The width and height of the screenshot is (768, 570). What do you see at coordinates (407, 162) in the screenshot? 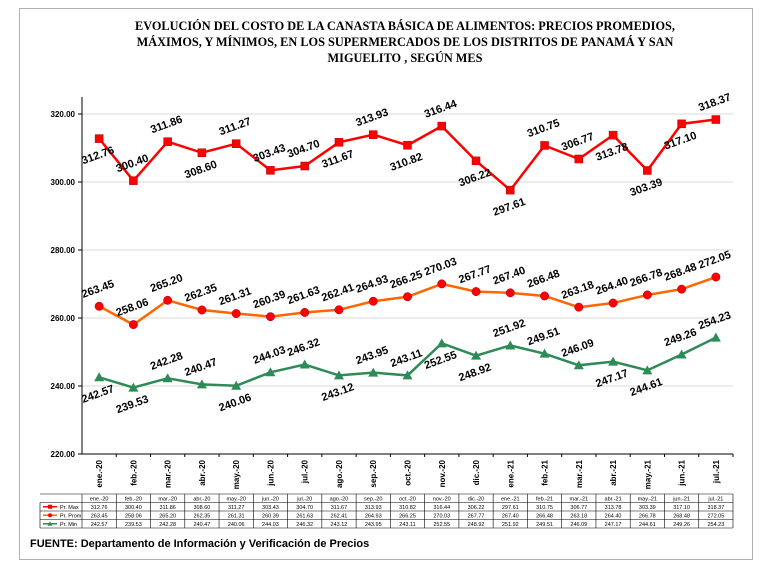
I see `data-label: 310.82` at bounding box center [407, 162].